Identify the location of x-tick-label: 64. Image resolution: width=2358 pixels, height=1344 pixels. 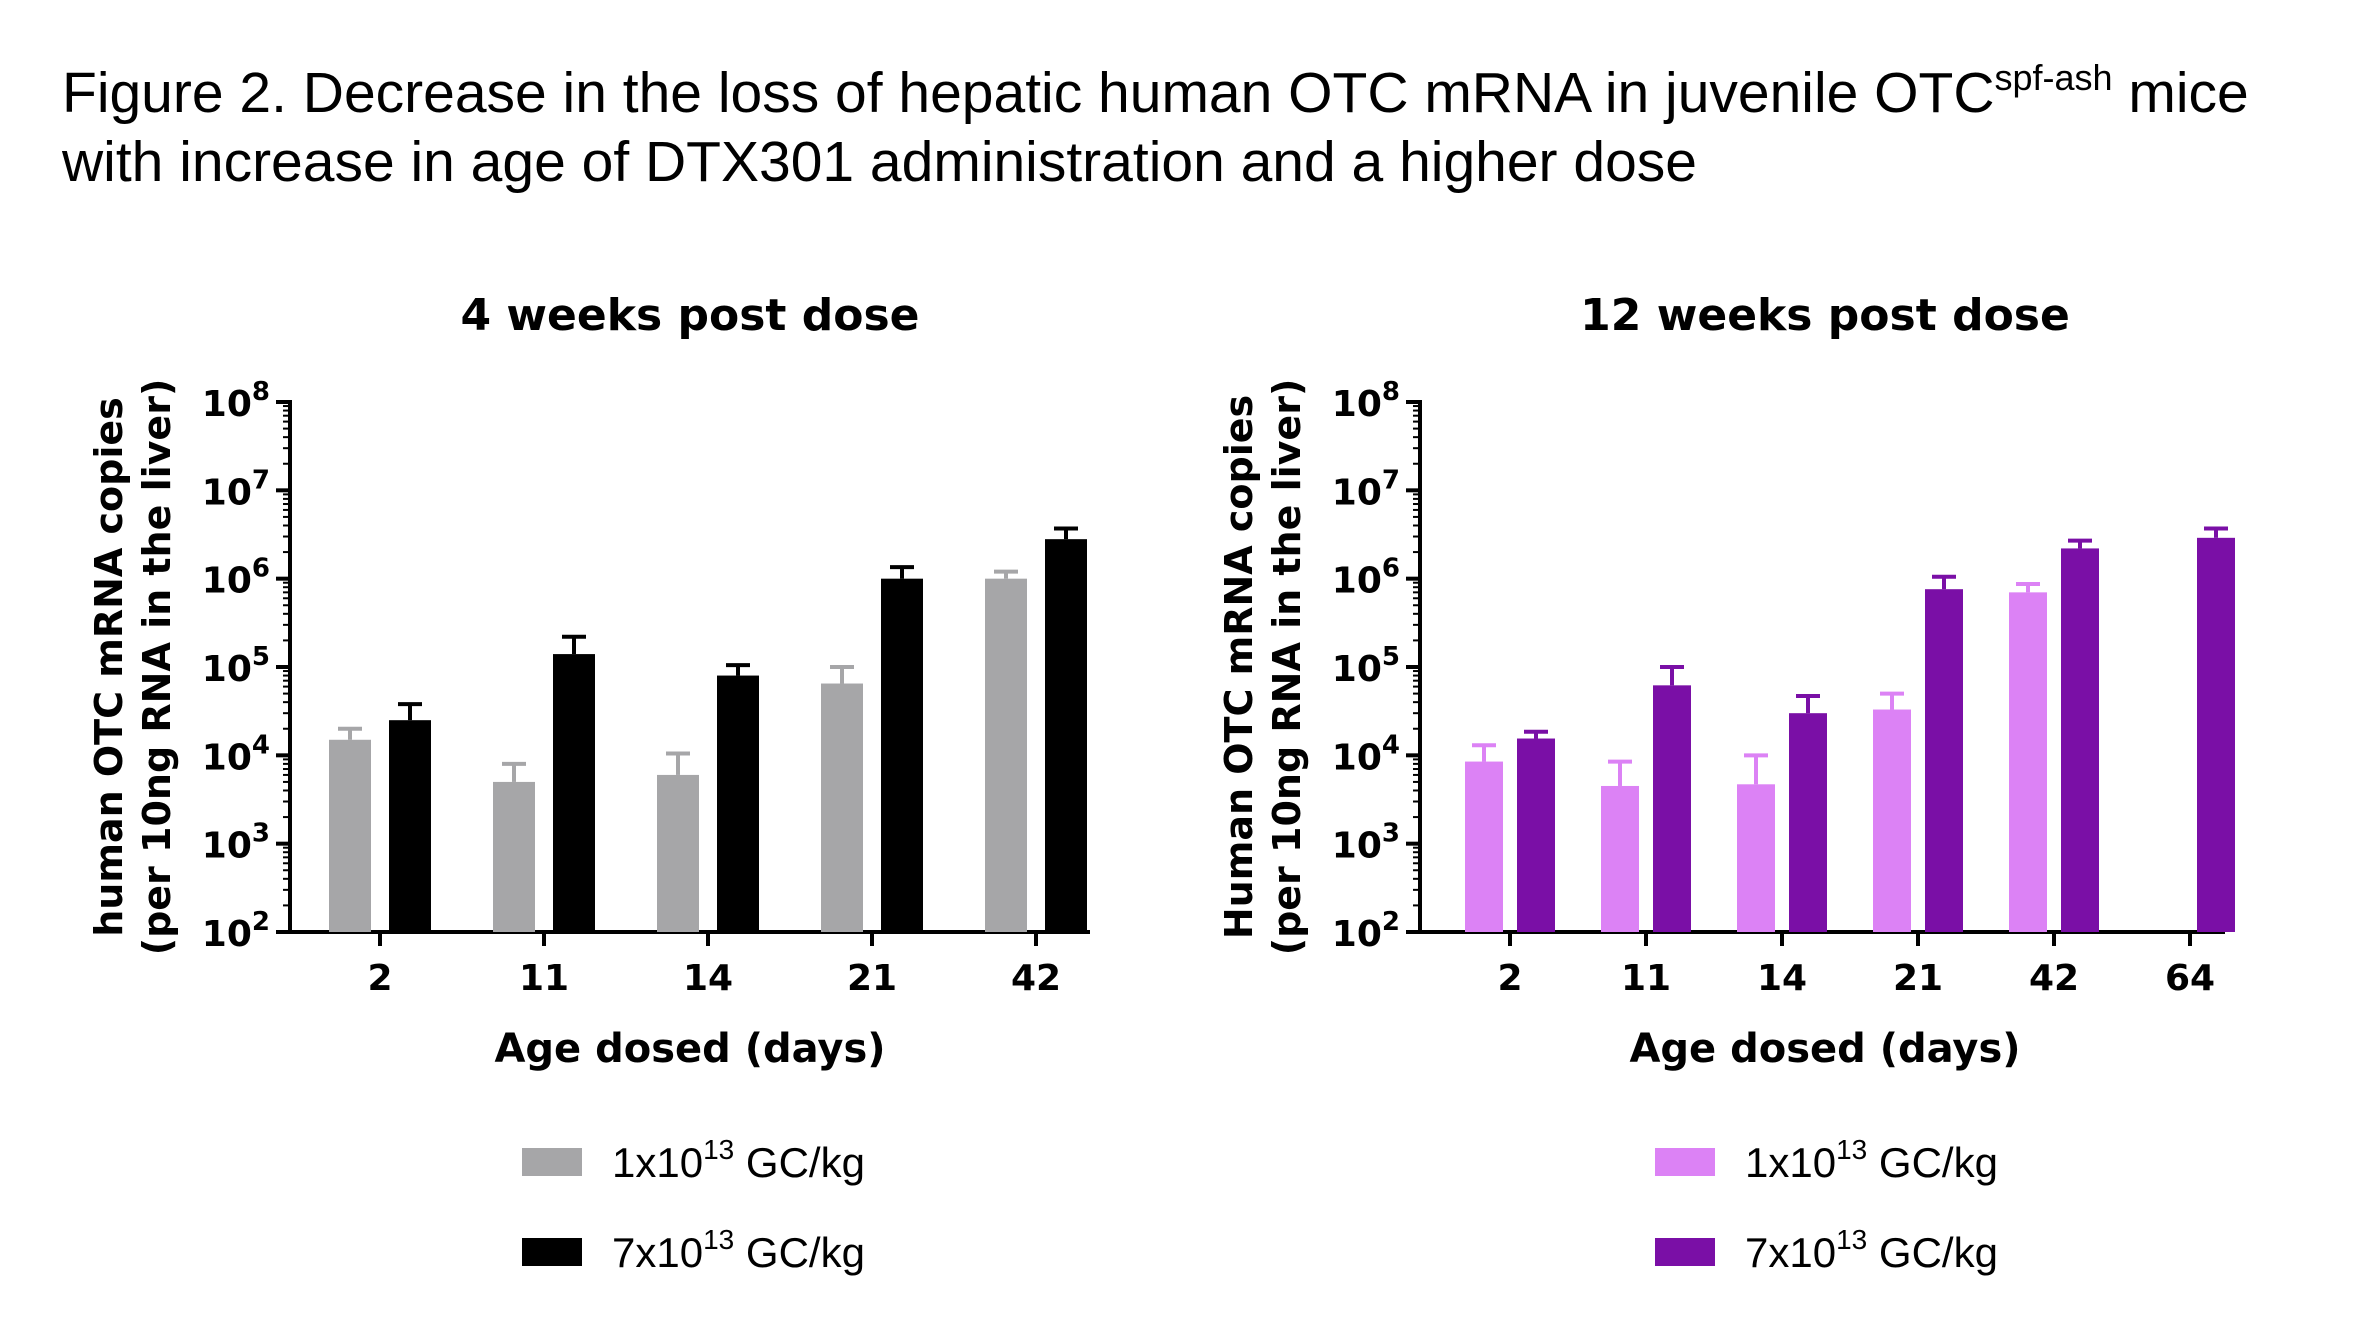
(2190, 978).